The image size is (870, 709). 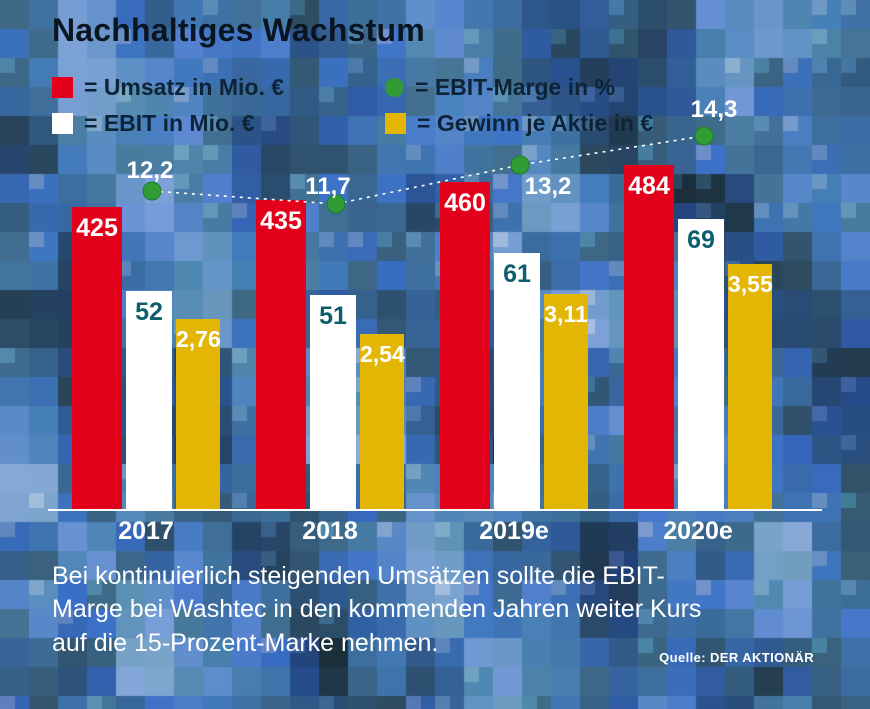 What do you see at coordinates (465, 345) in the screenshot?
I see `bar-umsatz-2019e: 460` at bounding box center [465, 345].